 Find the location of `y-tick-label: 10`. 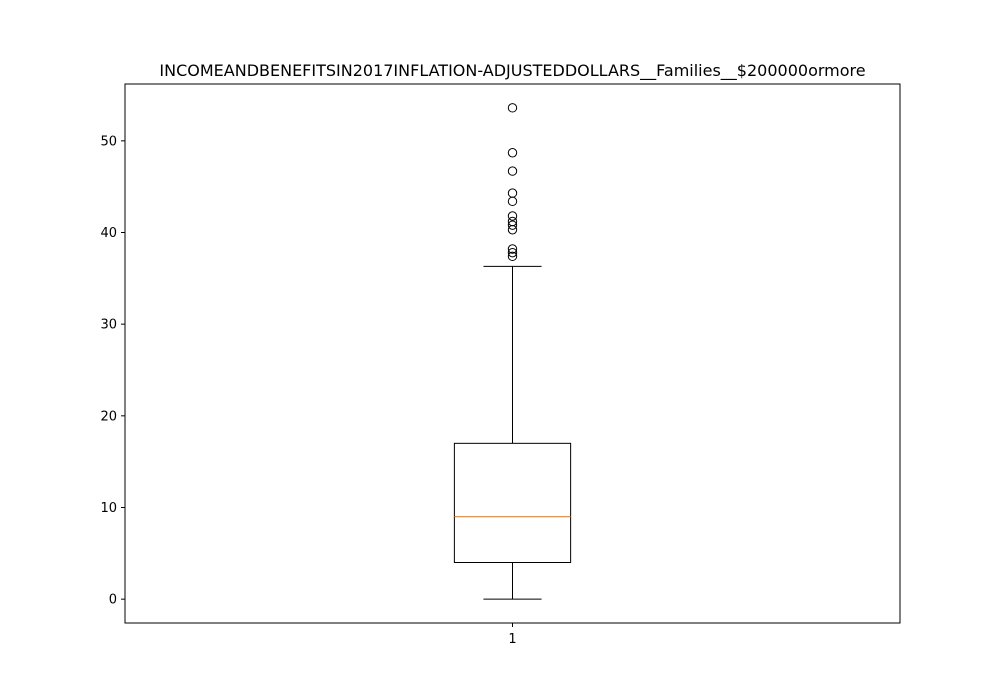

y-tick-label: 10 is located at coordinates (108, 508).